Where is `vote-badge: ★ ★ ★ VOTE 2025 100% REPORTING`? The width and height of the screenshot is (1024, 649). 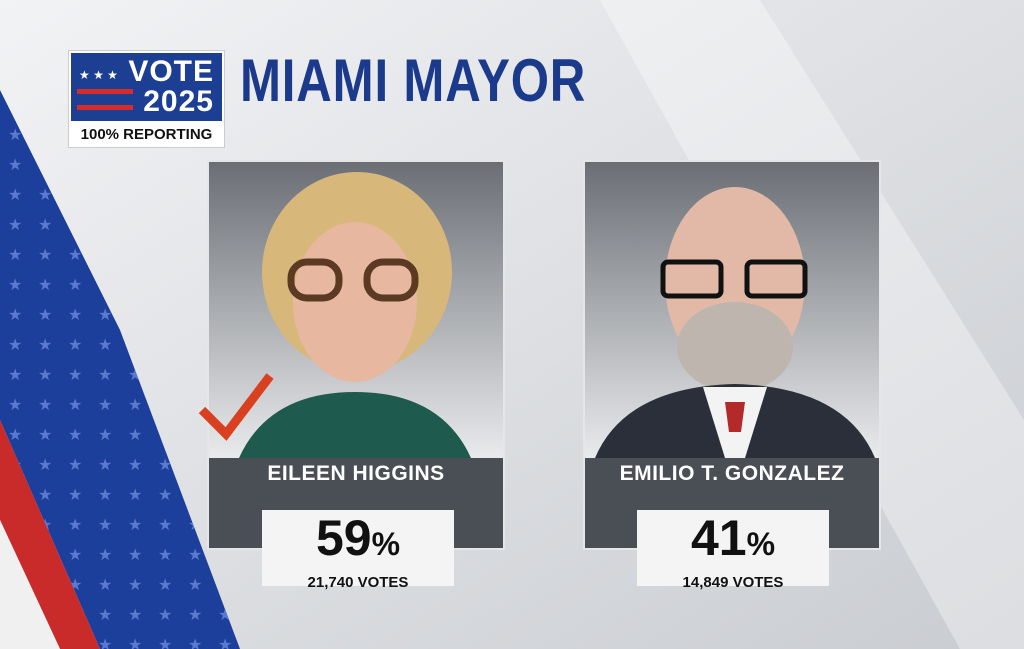 vote-badge: ★ ★ ★ VOTE 2025 100% REPORTING is located at coordinates (146, 99).